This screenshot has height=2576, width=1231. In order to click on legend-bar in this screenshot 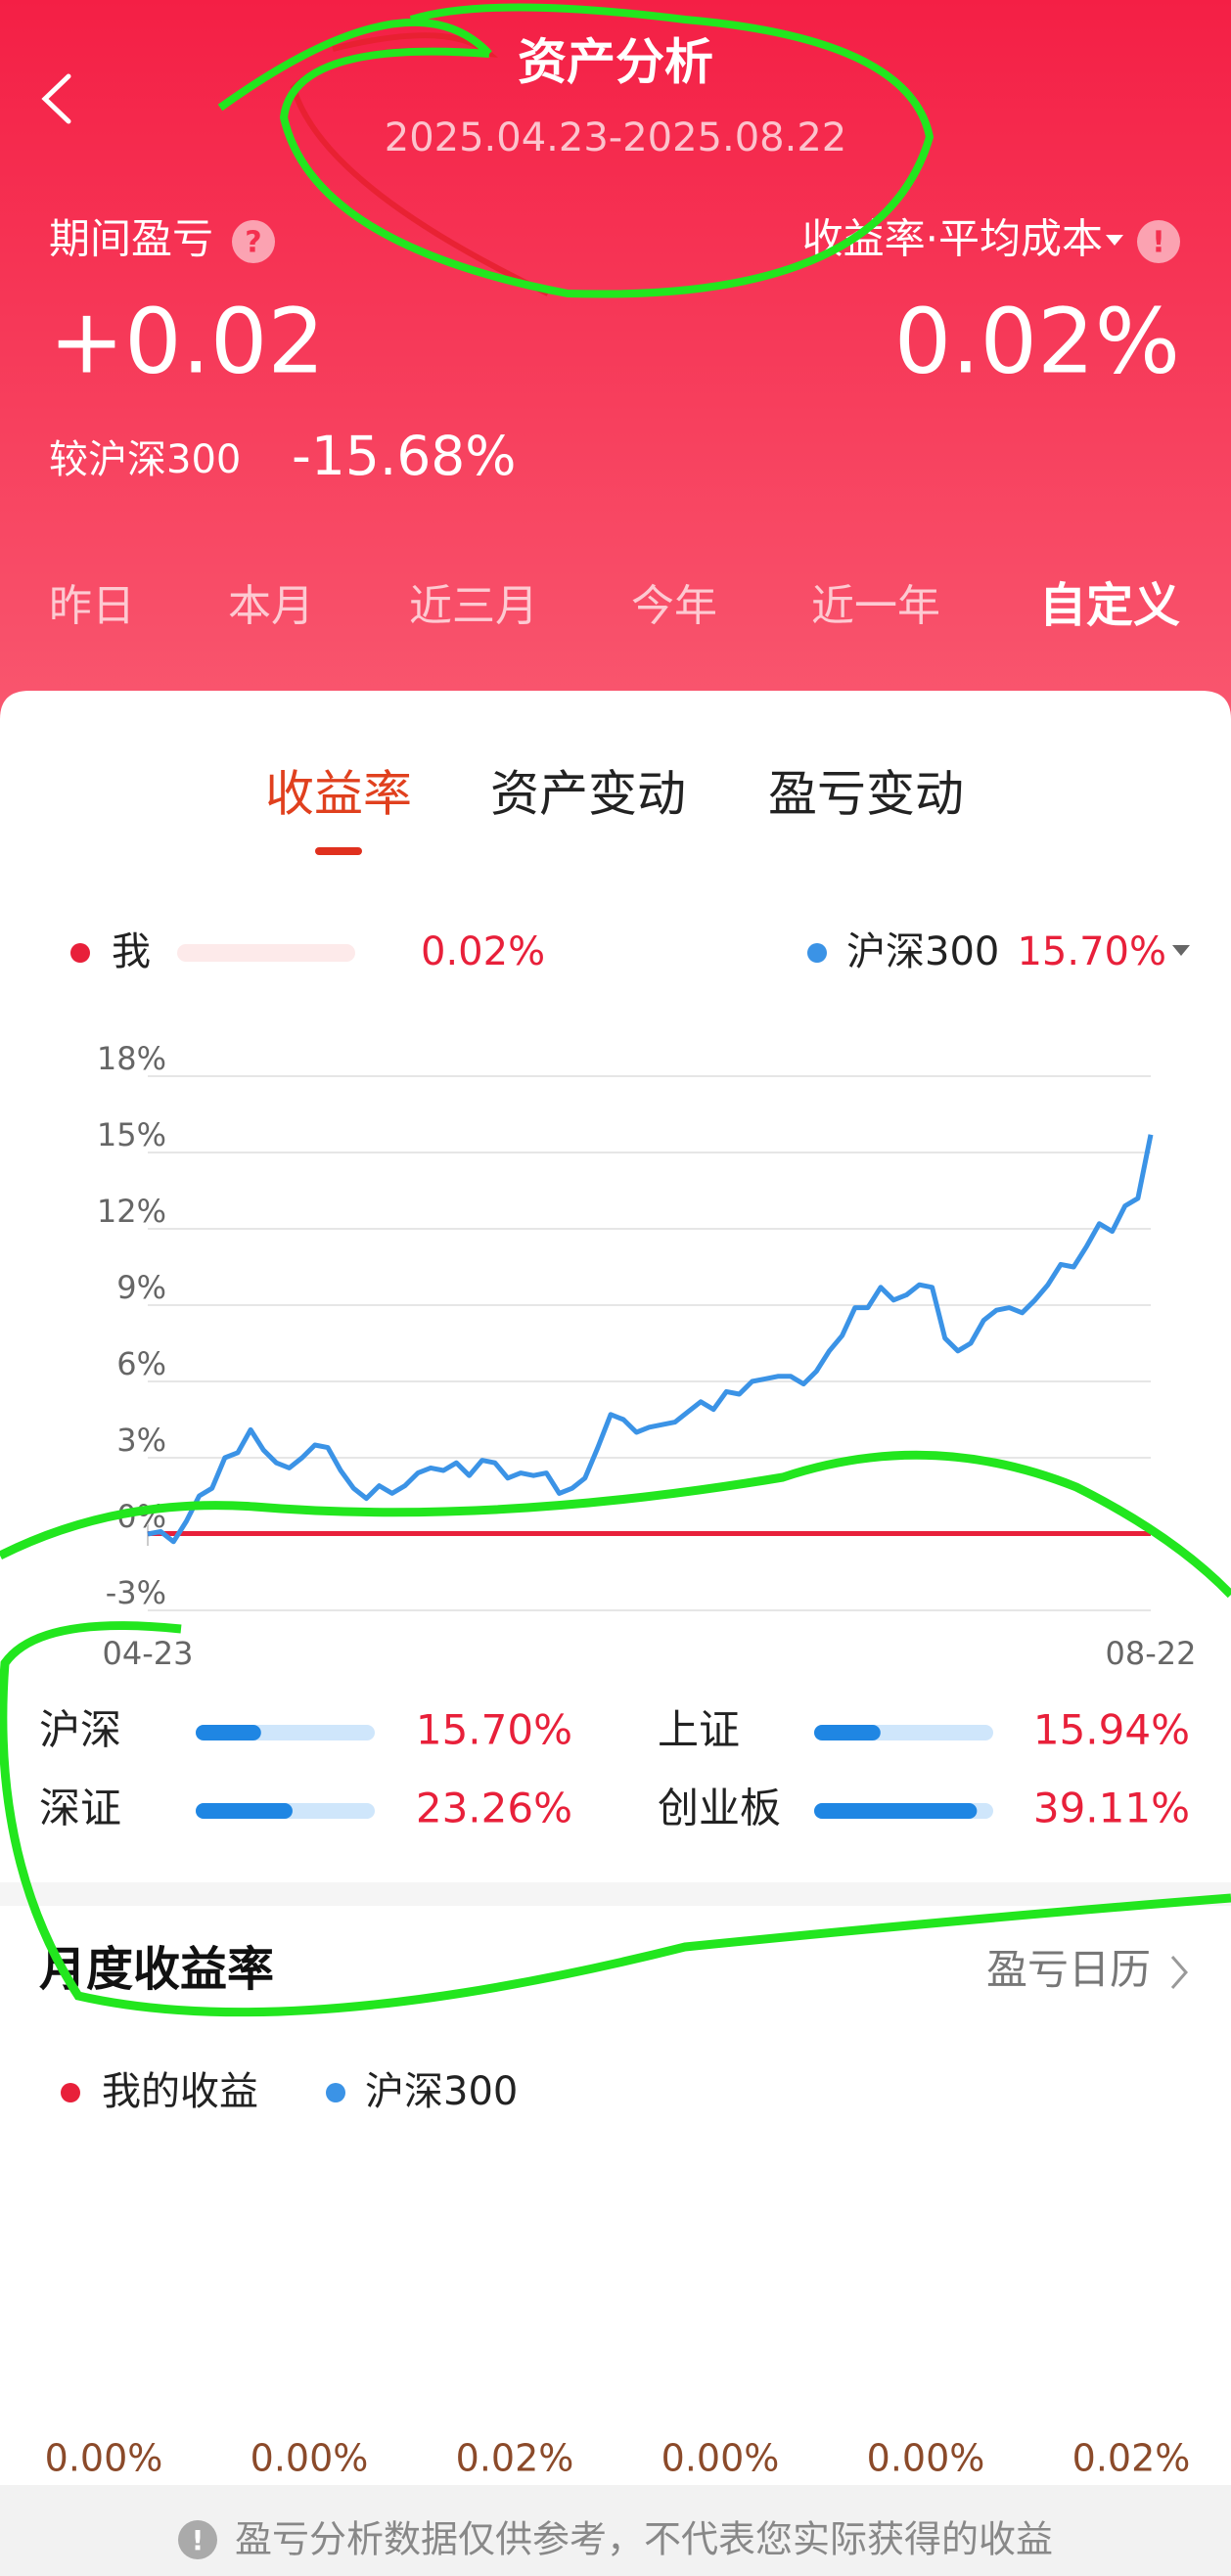, I will do `click(266, 953)`.